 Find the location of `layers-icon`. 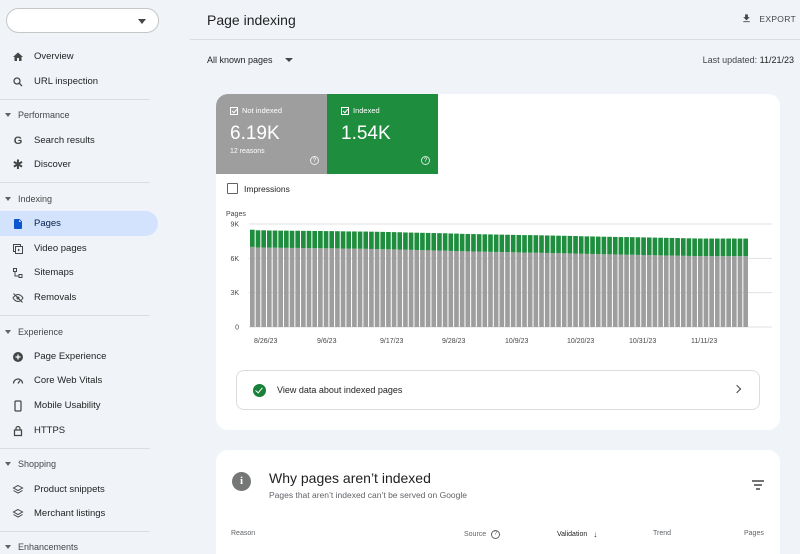

layers-icon is located at coordinates (18, 490).